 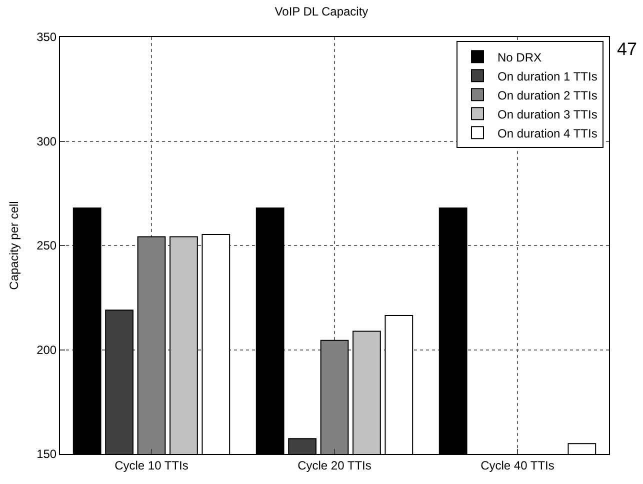 I want to click on legend-label: On duration 2 TTIs, so click(x=548, y=95).